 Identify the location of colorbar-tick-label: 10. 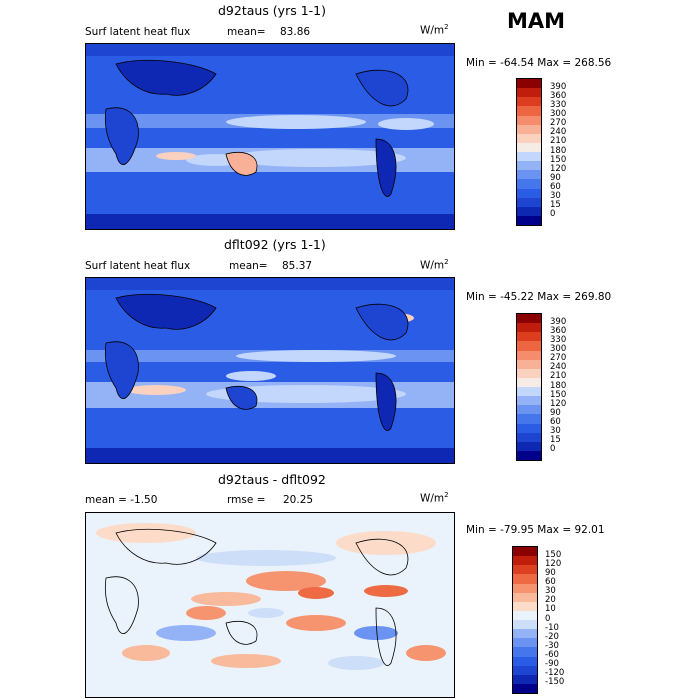
(550, 609).